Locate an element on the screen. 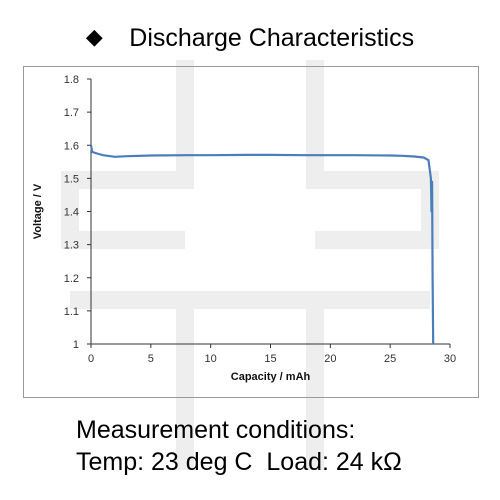  x-tick-label: 0 is located at coordinates (91, 359).